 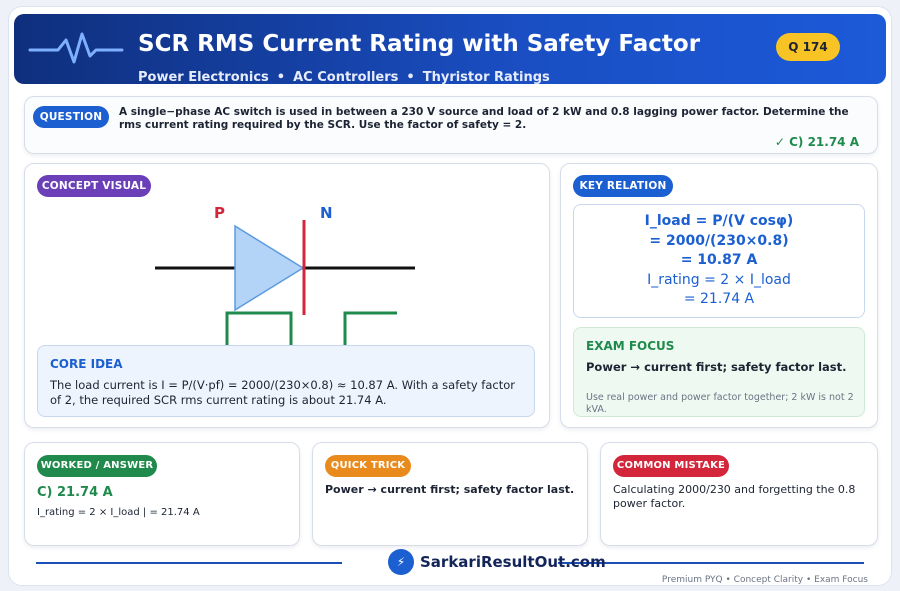 What do you see at coordinates (75, 492) in the screenshot?
I see `worked-answer-value: C) 21.74 A` at bounding box center [75, 492].